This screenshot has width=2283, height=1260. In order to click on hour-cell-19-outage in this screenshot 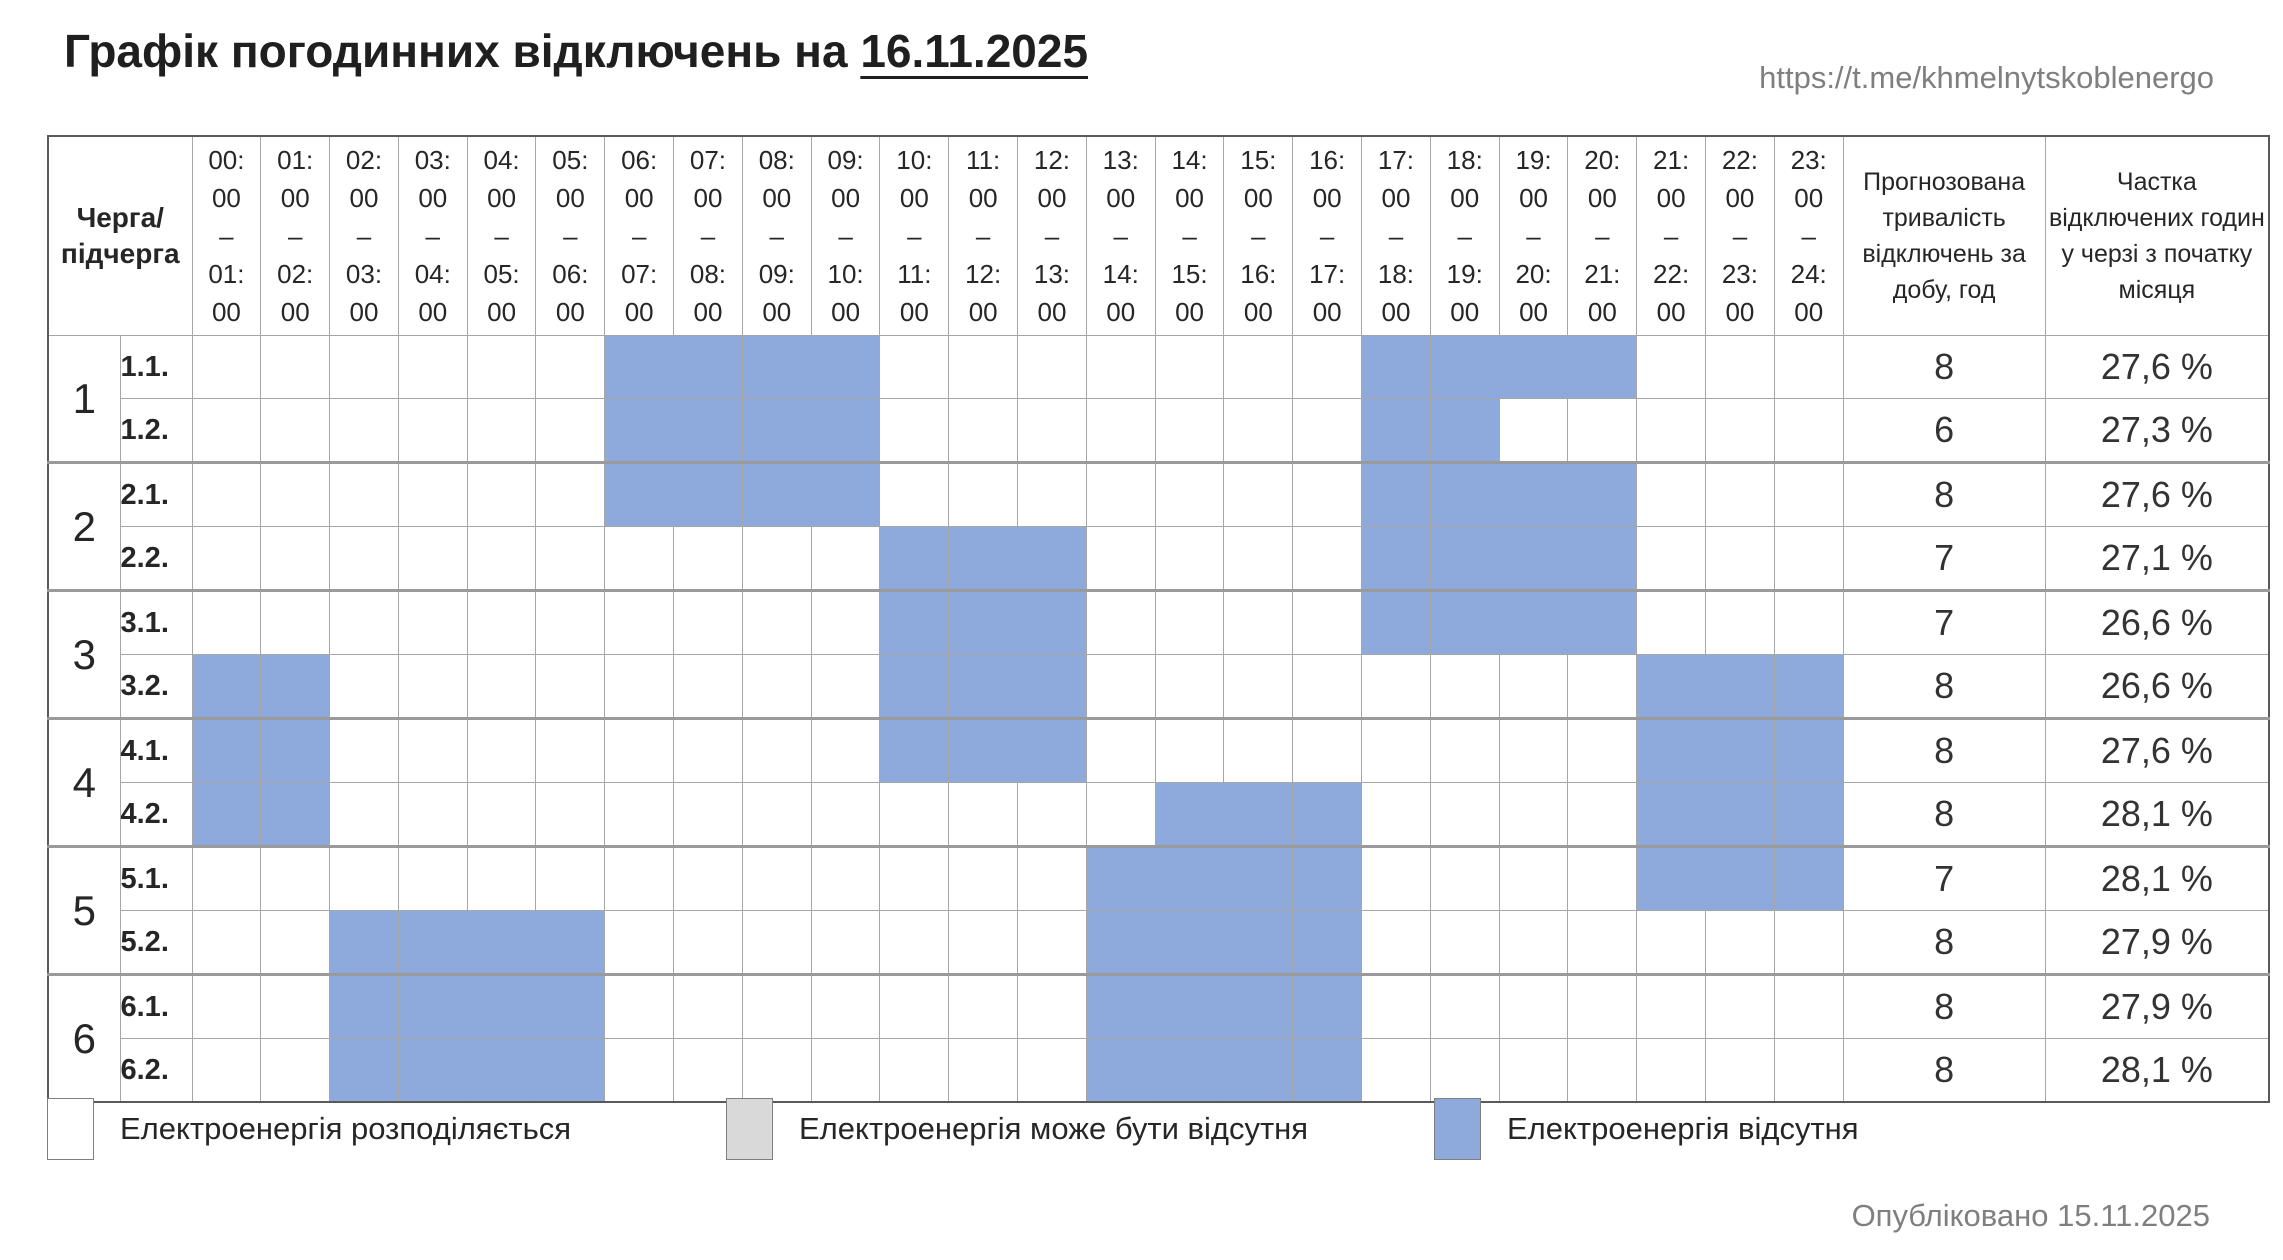, I will do `click(1533, 622)`.